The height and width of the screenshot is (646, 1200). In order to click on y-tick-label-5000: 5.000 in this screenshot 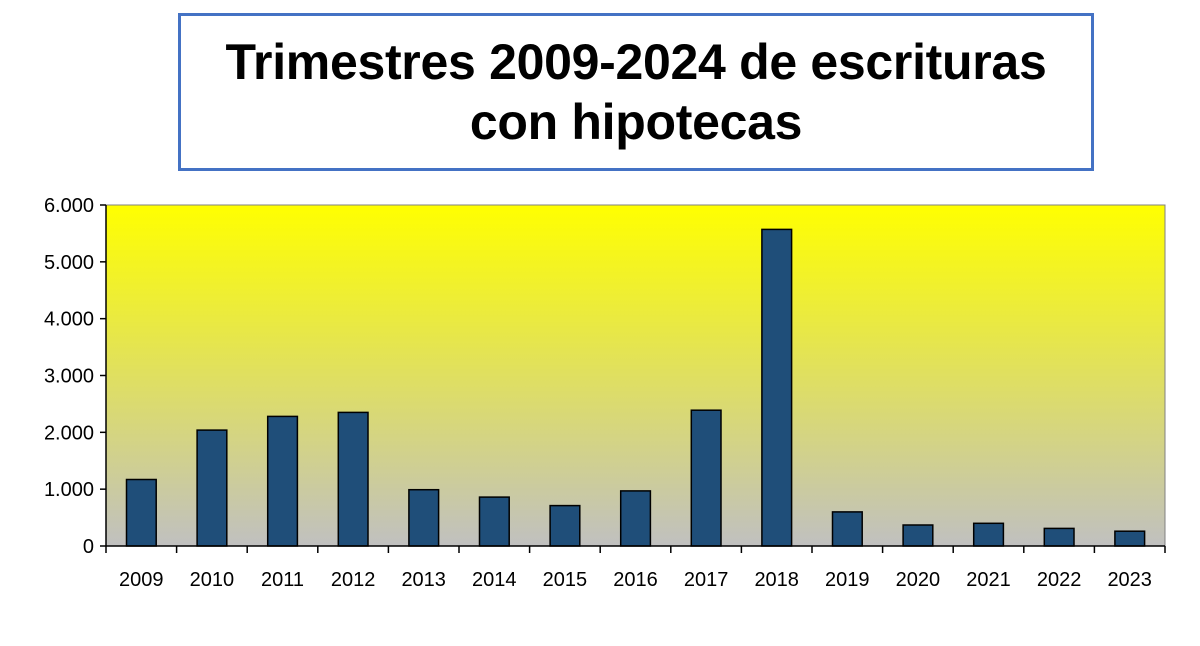, I will do `click(69, 263)`.